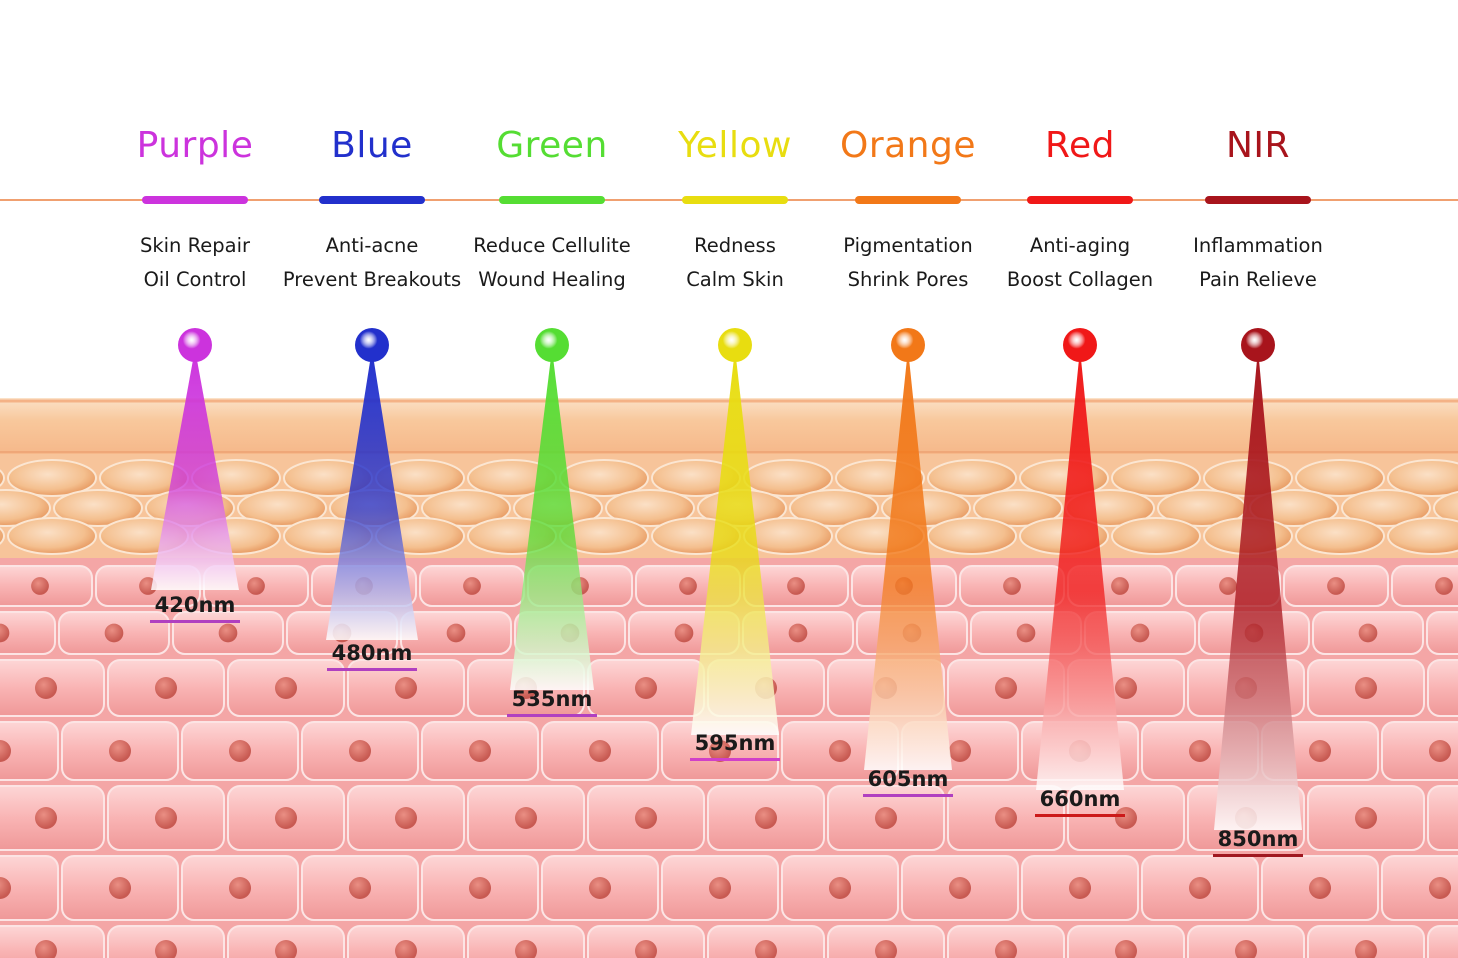  Describe the element at coordinates (552, 519) in the screenshot. I see `green-light-beam` at that location.